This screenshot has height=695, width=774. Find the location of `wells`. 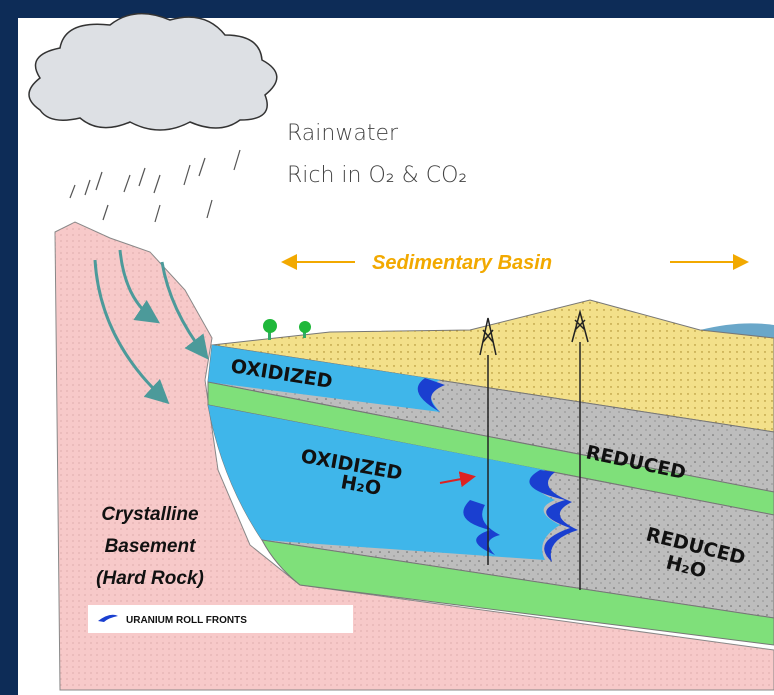

wells is located at coordinates (534, 449).